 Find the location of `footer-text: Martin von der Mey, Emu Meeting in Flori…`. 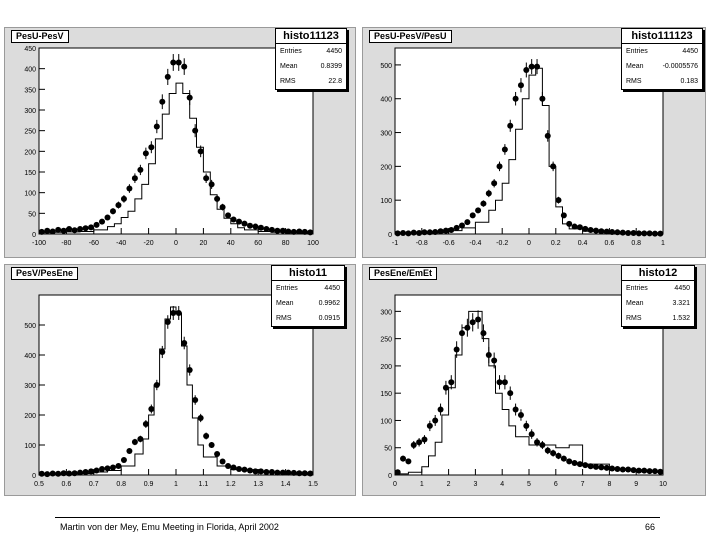

footer-text: Martin von der Mey, Emu Meeting in Flori… is located at coordinates (169, 527).